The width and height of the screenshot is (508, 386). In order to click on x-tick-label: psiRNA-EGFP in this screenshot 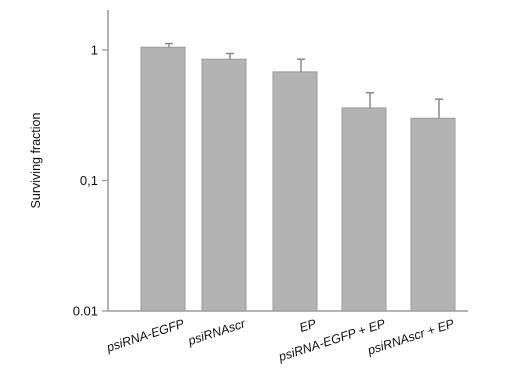, I will do `click(145, 335)`.